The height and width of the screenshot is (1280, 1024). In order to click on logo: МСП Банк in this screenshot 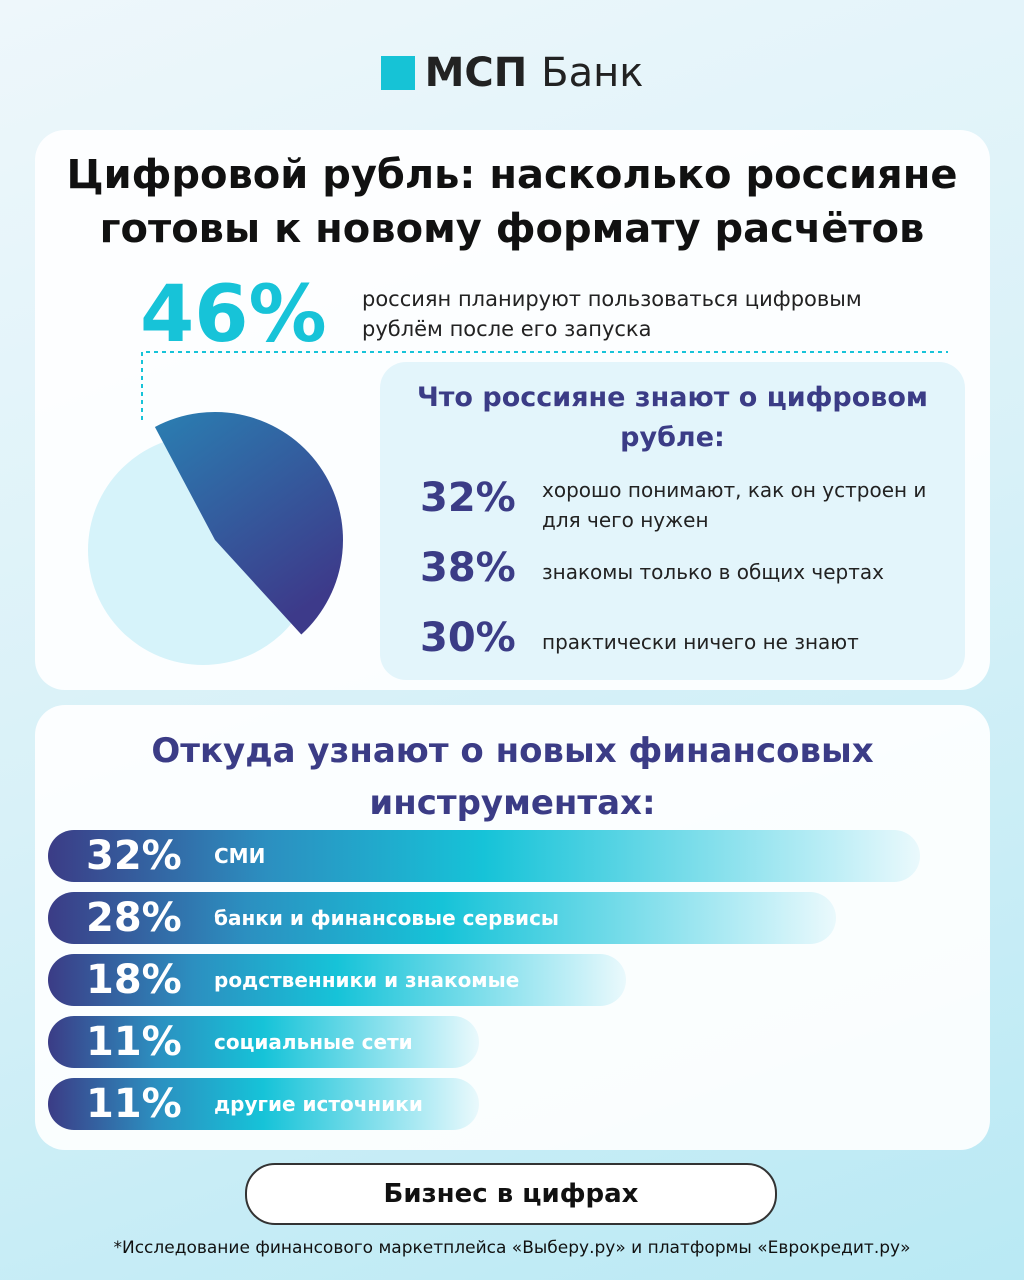, I will do `click(512, 73)`.